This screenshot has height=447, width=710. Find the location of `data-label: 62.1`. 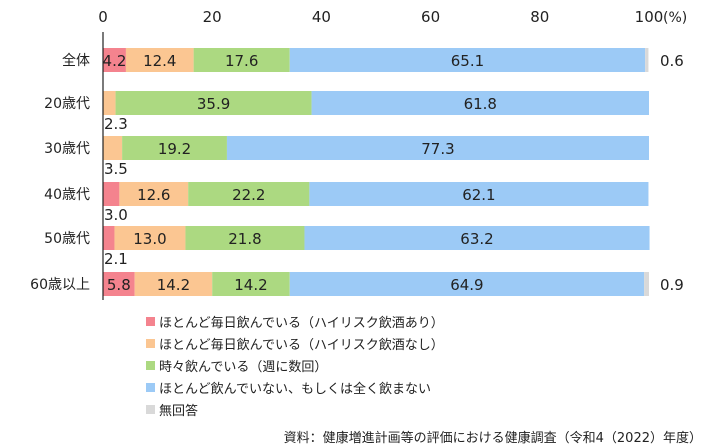

data-label: 62.1 is located at coordinates (478, 195).